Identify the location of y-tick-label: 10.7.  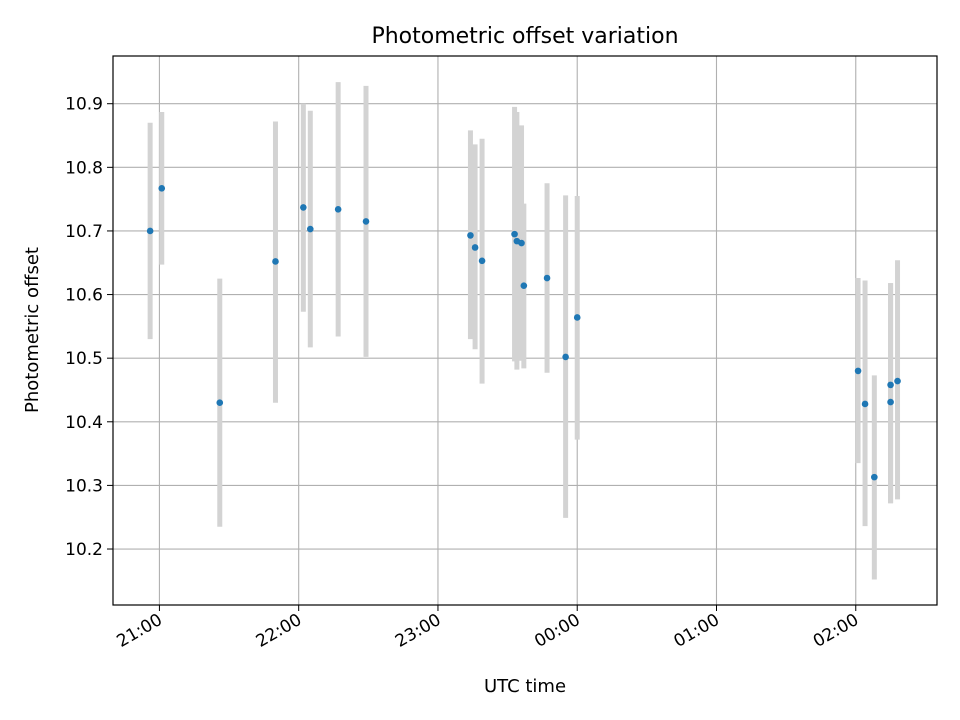
(84, 232).